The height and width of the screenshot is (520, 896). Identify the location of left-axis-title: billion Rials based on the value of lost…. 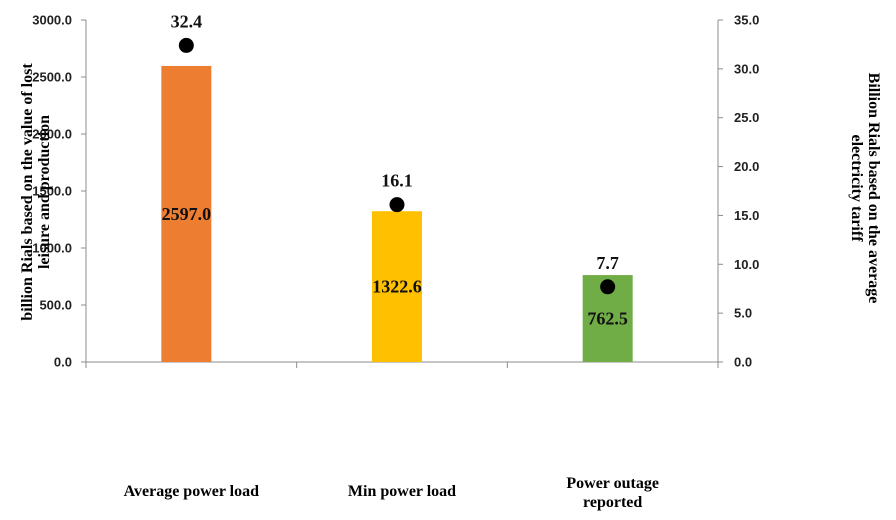
(36, 192).